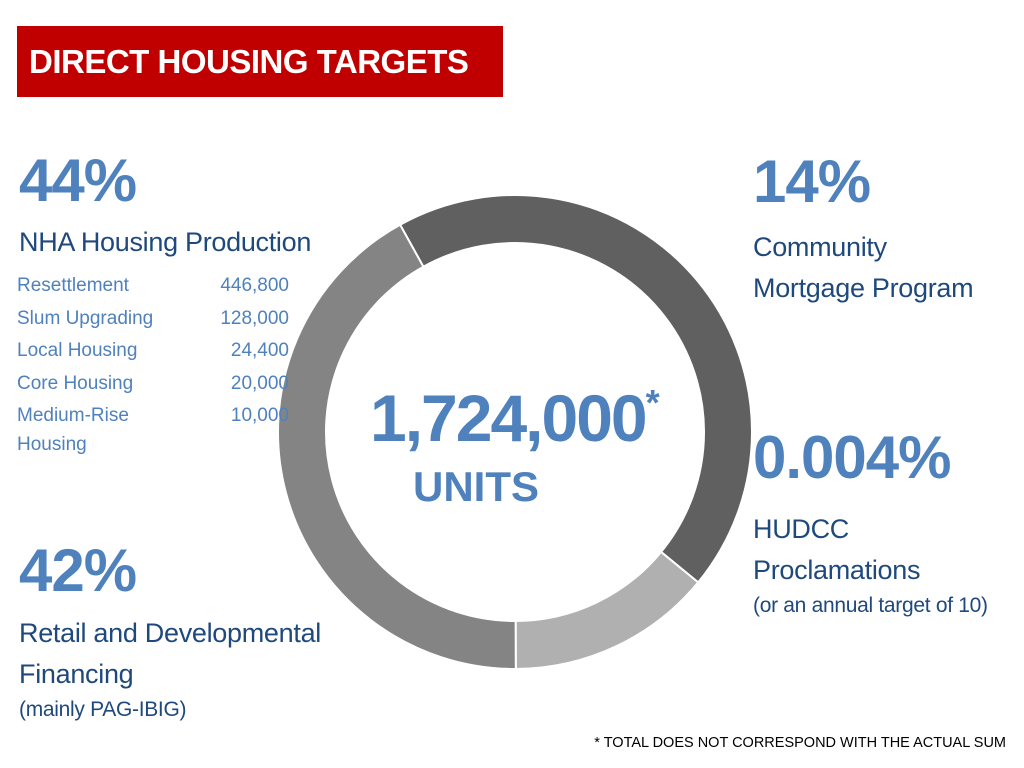 The height and width of the screenshot is (768, 1024). What do you see at coordinates (515, 417) in the screenshot?
I see `center-total: 1,724,000*` at bounding box center [515, 417].